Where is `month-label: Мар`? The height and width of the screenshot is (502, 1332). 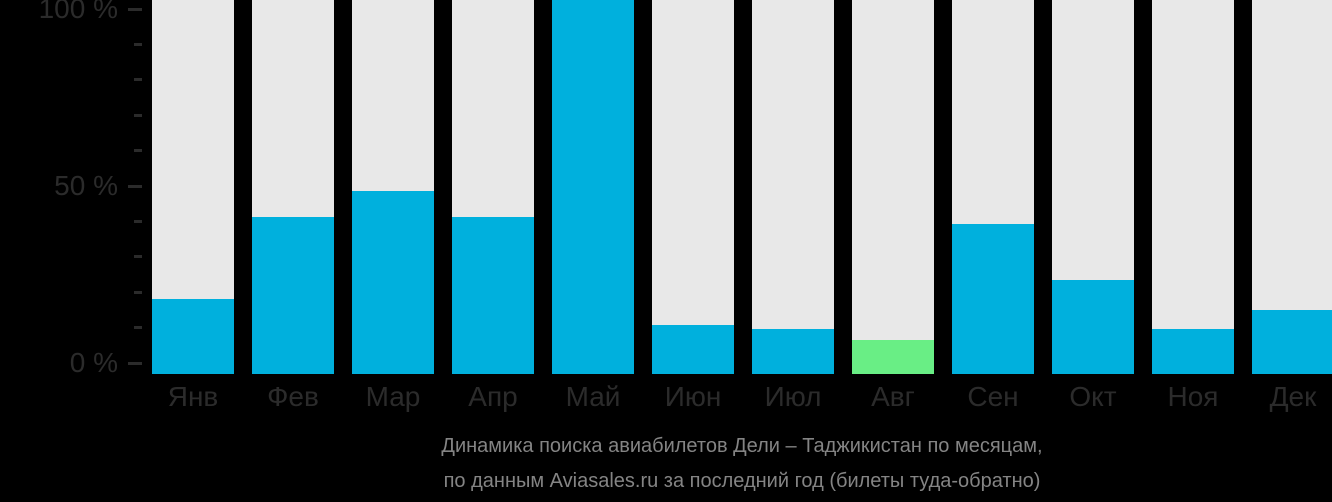
month-label: Мар is located at coordinates (393, 396).